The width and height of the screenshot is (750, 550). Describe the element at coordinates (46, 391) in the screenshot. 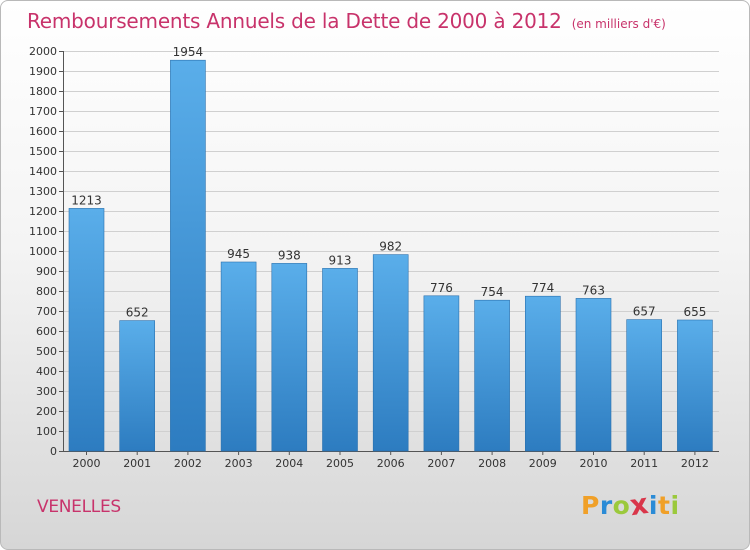

I see `y-tick-label: 300` at that location.